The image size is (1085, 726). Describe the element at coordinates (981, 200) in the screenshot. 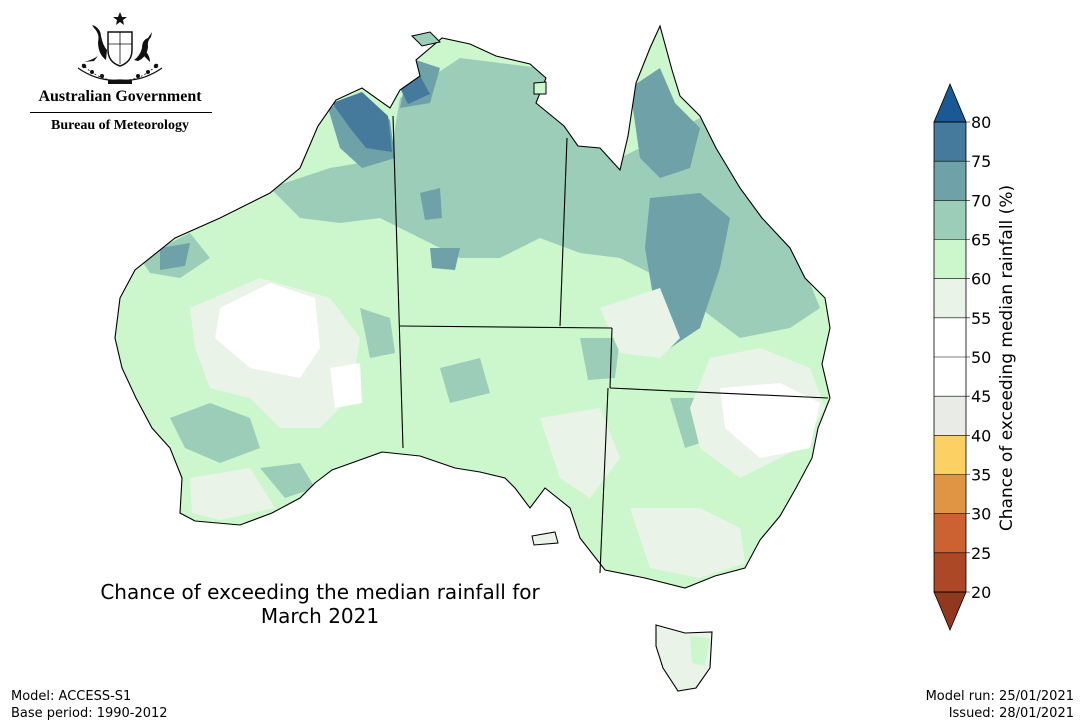

I see `colorbar-tick-label: 70` at that location.